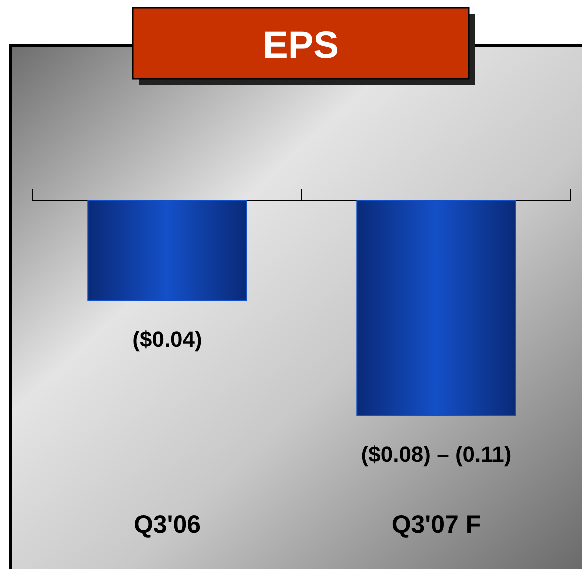 This screenshot has width=582, height=569. Describe the element at coordinates (301, 46) in the screenshot. I see `chart-title: EPS` at that location.